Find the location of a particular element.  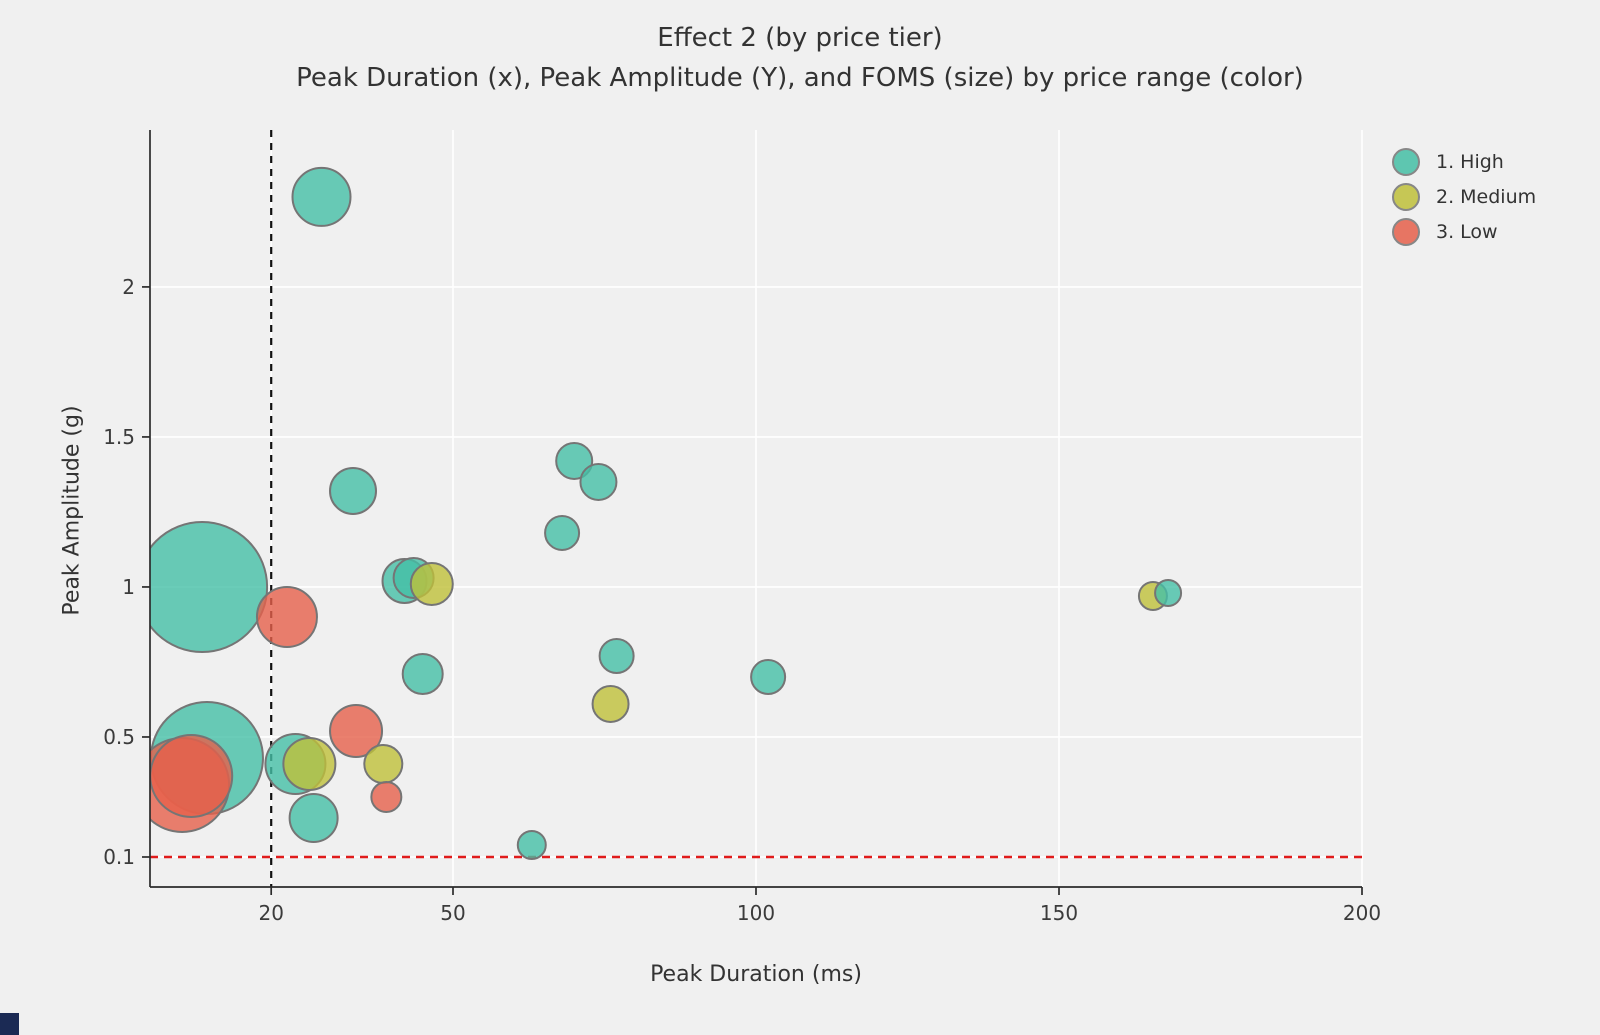

y-tick-label: 1.5 is located at coordinates (119, 437).